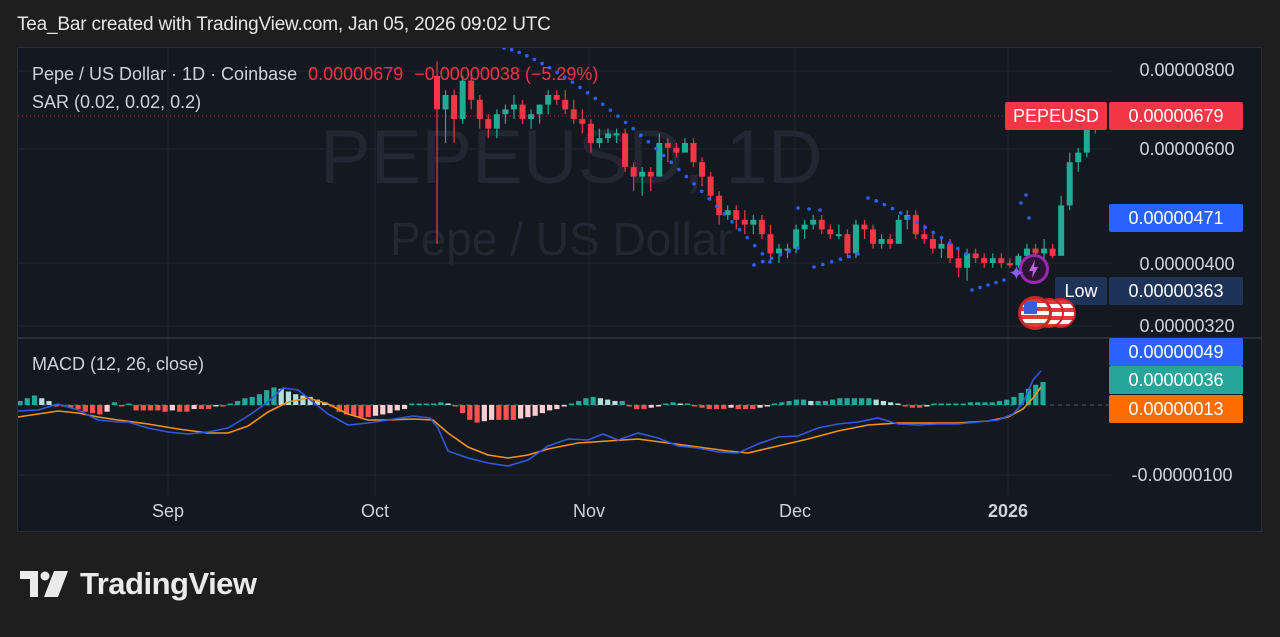 This screenshot has width=1280, height=637. I want to click on price-change: −0.00000038 (−5.29%), so click(506, 74).